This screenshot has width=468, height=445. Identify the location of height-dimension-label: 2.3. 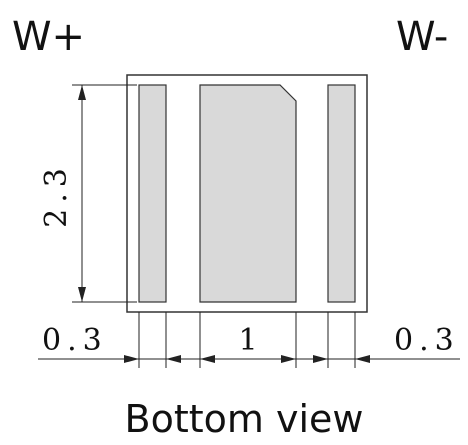
(56, 195).